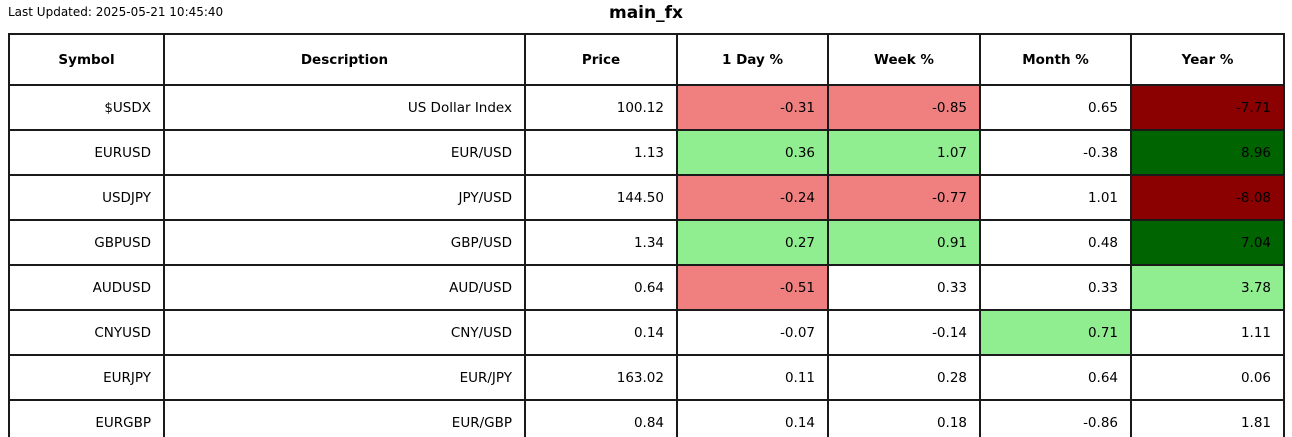 This screenshot has height=437, width=1292. Describe the element at coordinates (1055, 287) in the screenshot. I see `month-change-cell: 0.33` at that location.